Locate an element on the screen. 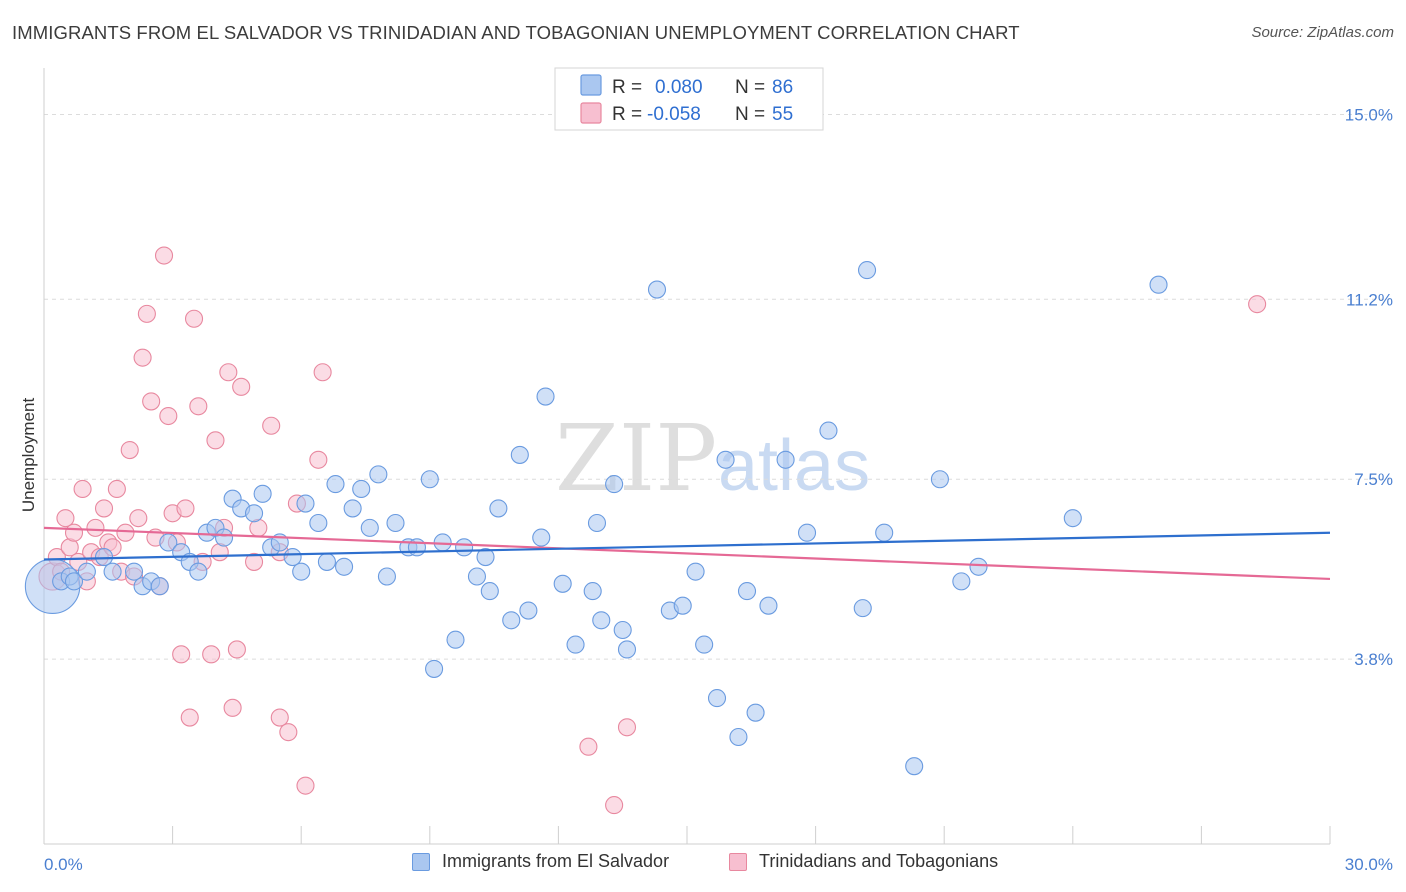 The image size is (1406, 892). x-tick-label-0: 0.0% is located at coordinates (63, 864).